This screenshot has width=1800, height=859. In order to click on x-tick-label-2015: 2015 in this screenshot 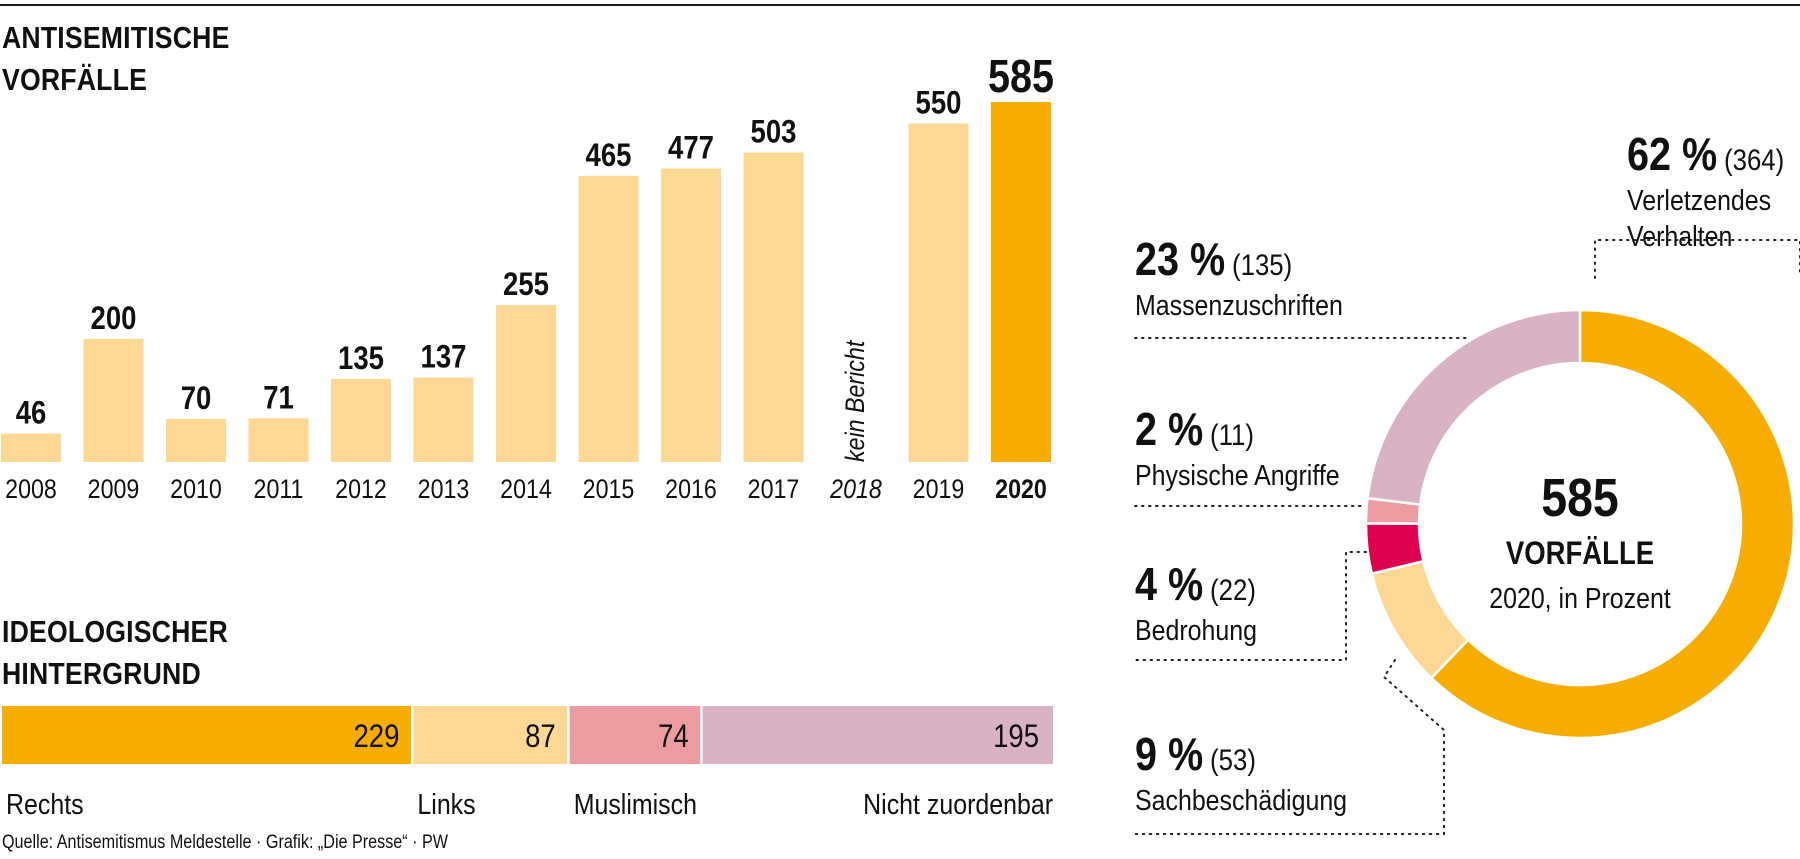, I will do `click(609, 489)`.